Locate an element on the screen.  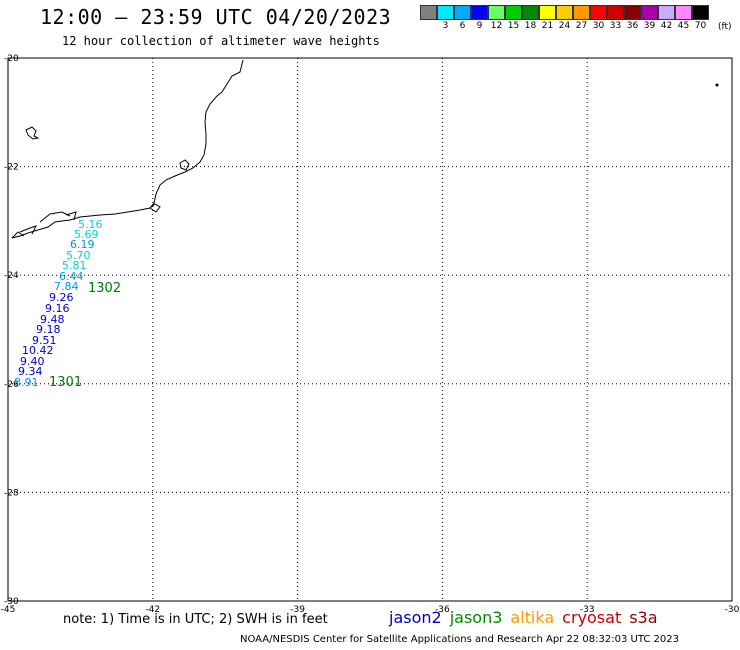
colorbar-tick-label: 9 is located at coordinates (479, 26).